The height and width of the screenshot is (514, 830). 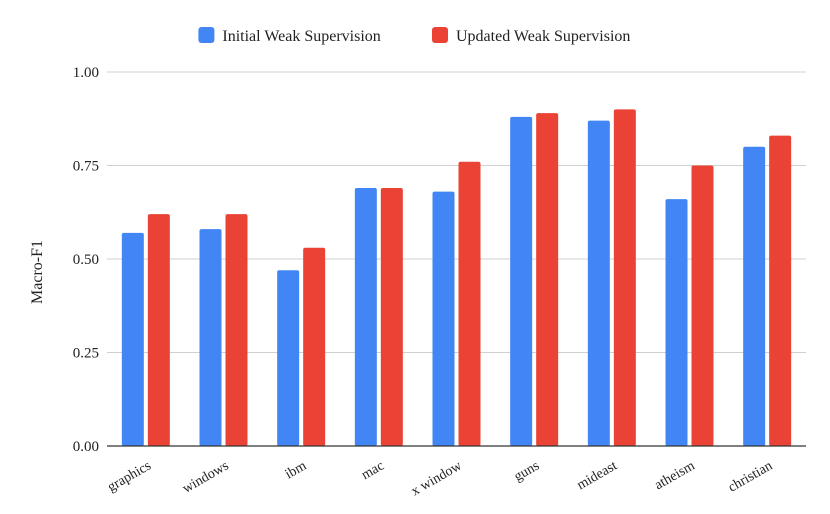 What do you see at coordinates (86, 260) in the screenshot?
I see `y-tick-label: 0.50` at bounding box center [86, 260].